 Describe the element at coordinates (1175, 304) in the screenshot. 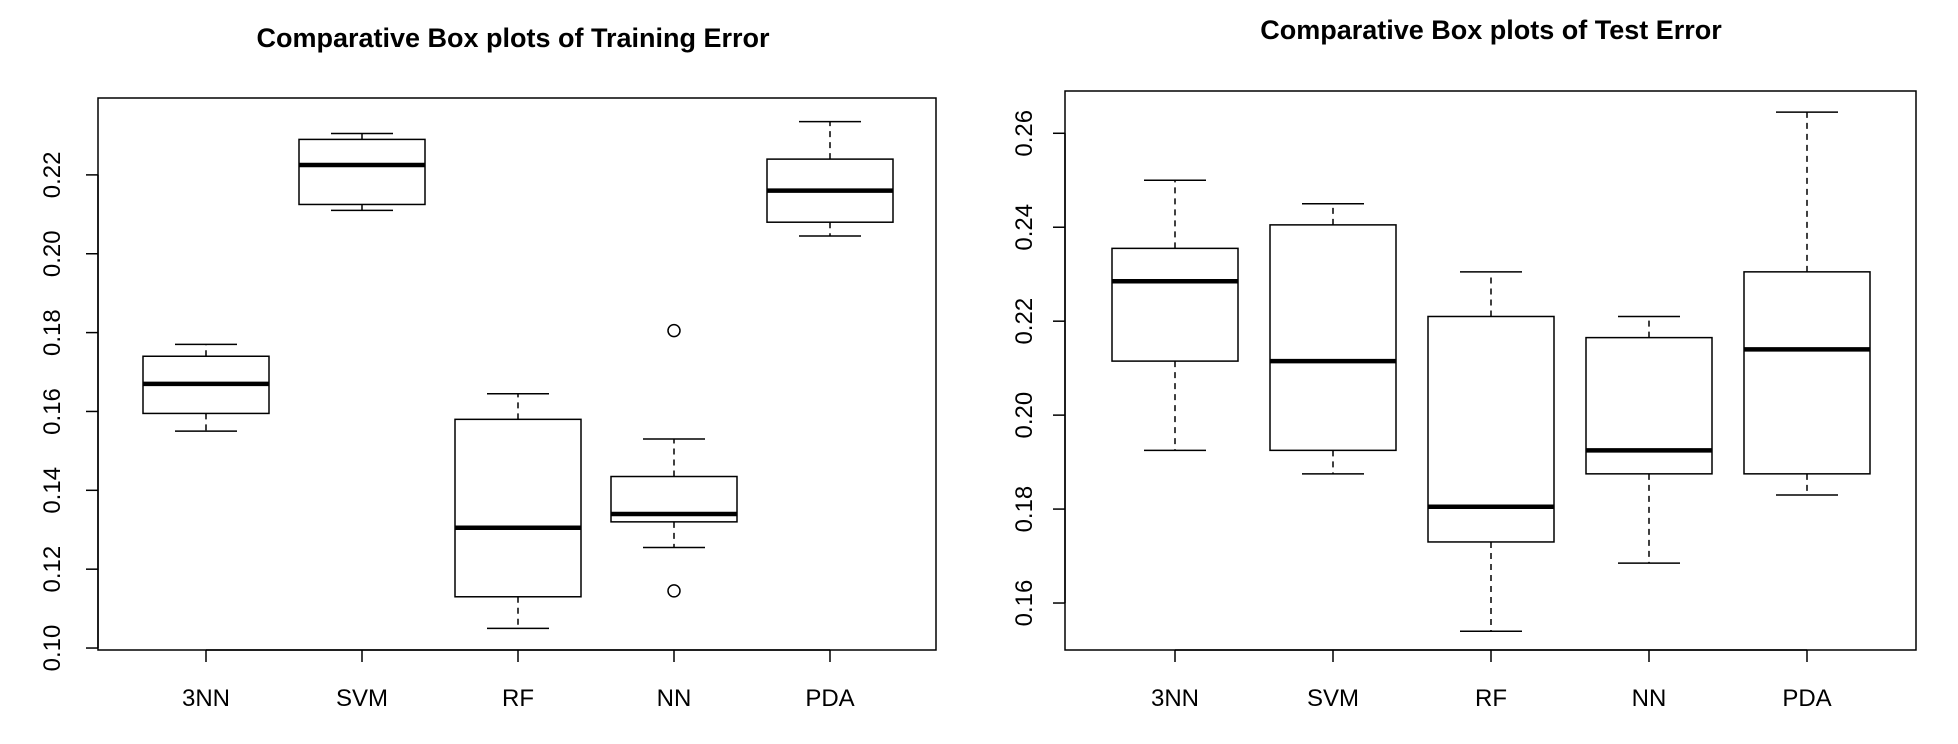

I see `test-3nn-box` at that location.